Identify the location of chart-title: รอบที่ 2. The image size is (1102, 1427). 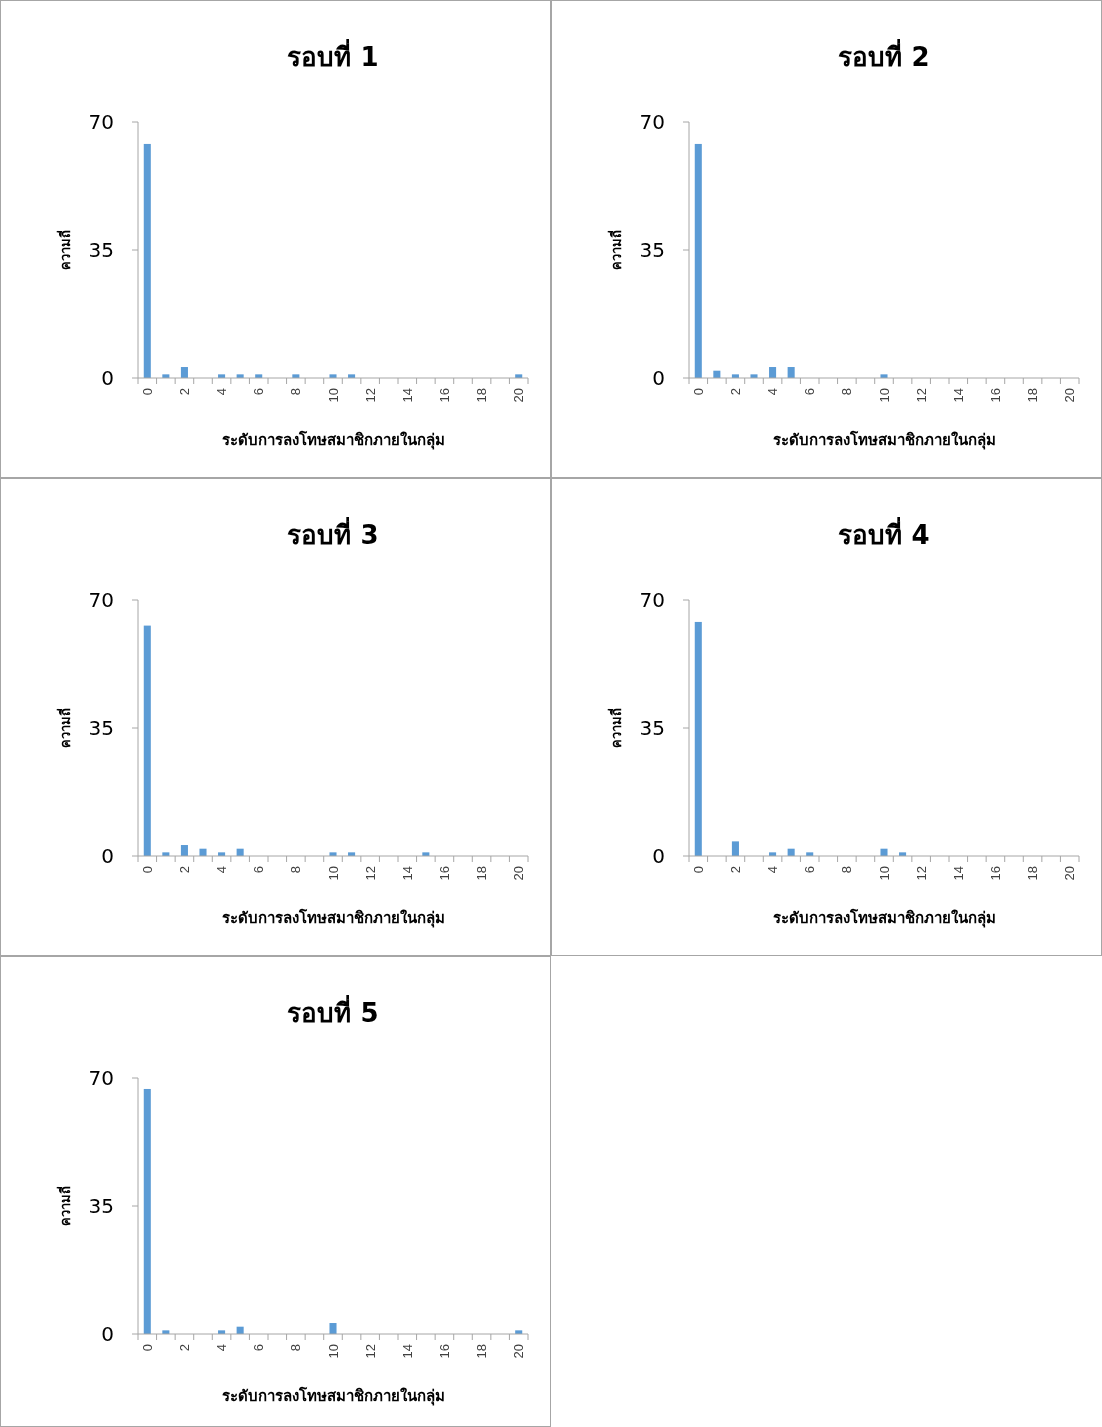
(884, 55).